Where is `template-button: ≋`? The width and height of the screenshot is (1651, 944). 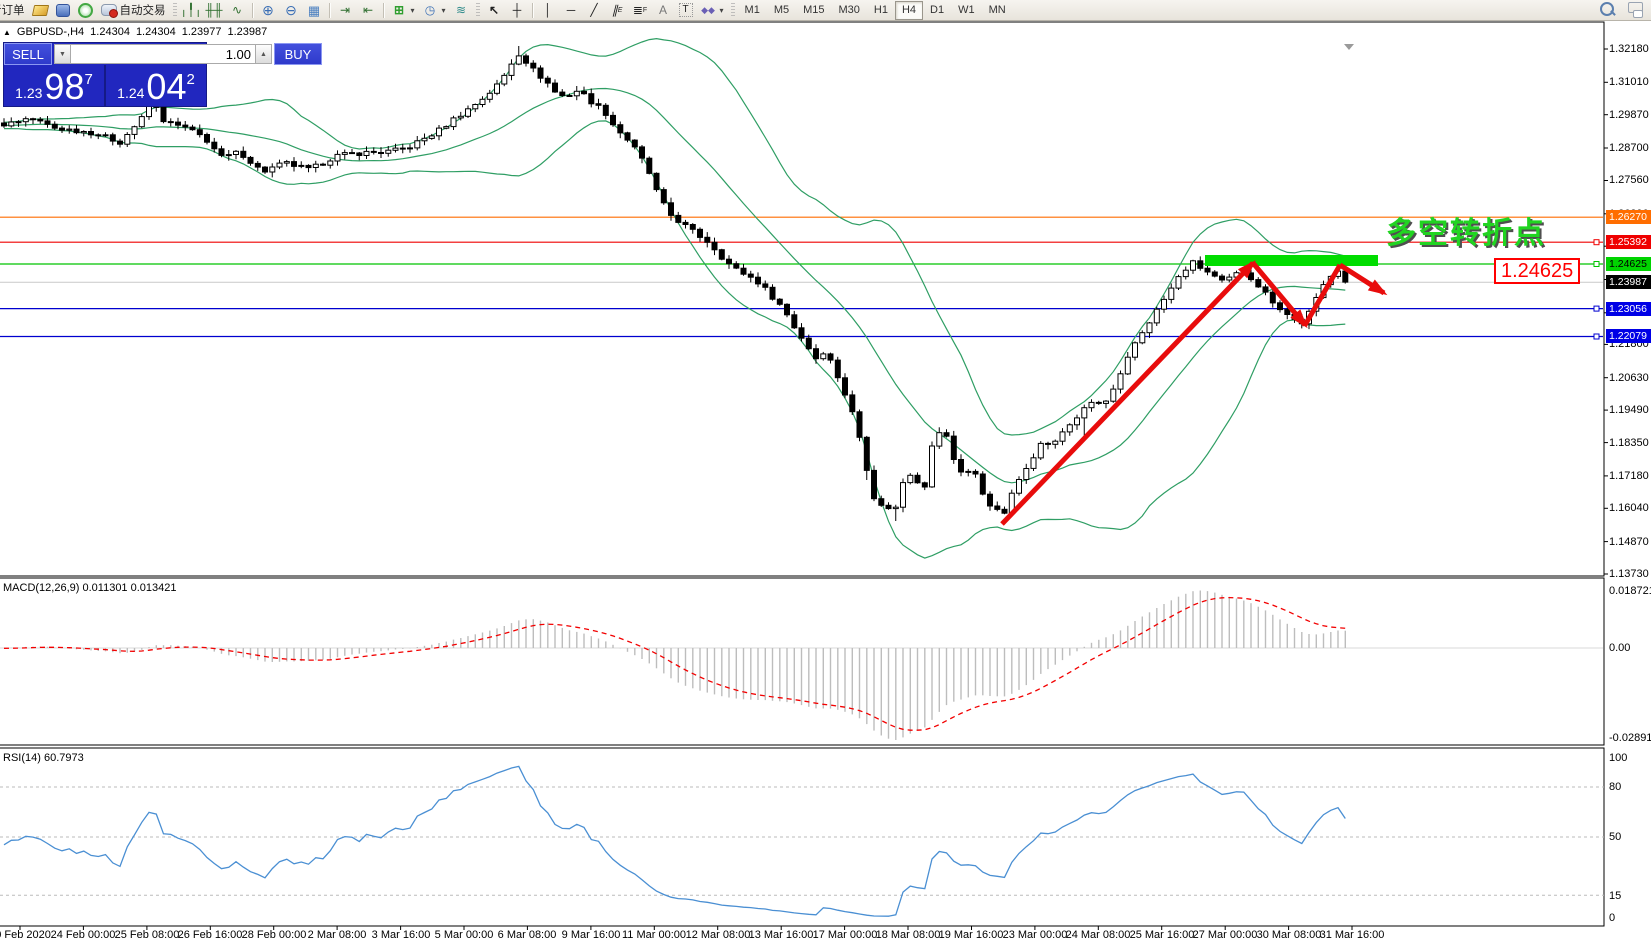 template-button: ≋ is located at coordinates (461, 10).